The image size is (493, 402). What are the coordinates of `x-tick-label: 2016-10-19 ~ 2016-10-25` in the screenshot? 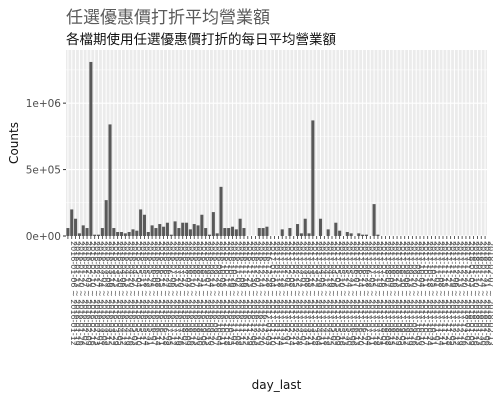 It's located at (230, 293).